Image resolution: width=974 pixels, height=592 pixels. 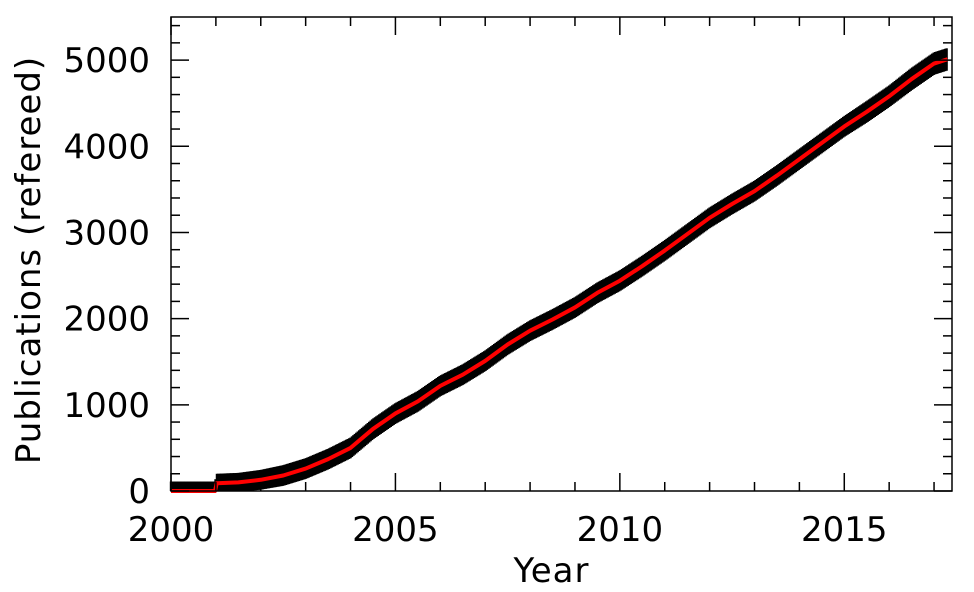 I want to click on y-tick-label-5000: 5000, so click(x=106, y=61).